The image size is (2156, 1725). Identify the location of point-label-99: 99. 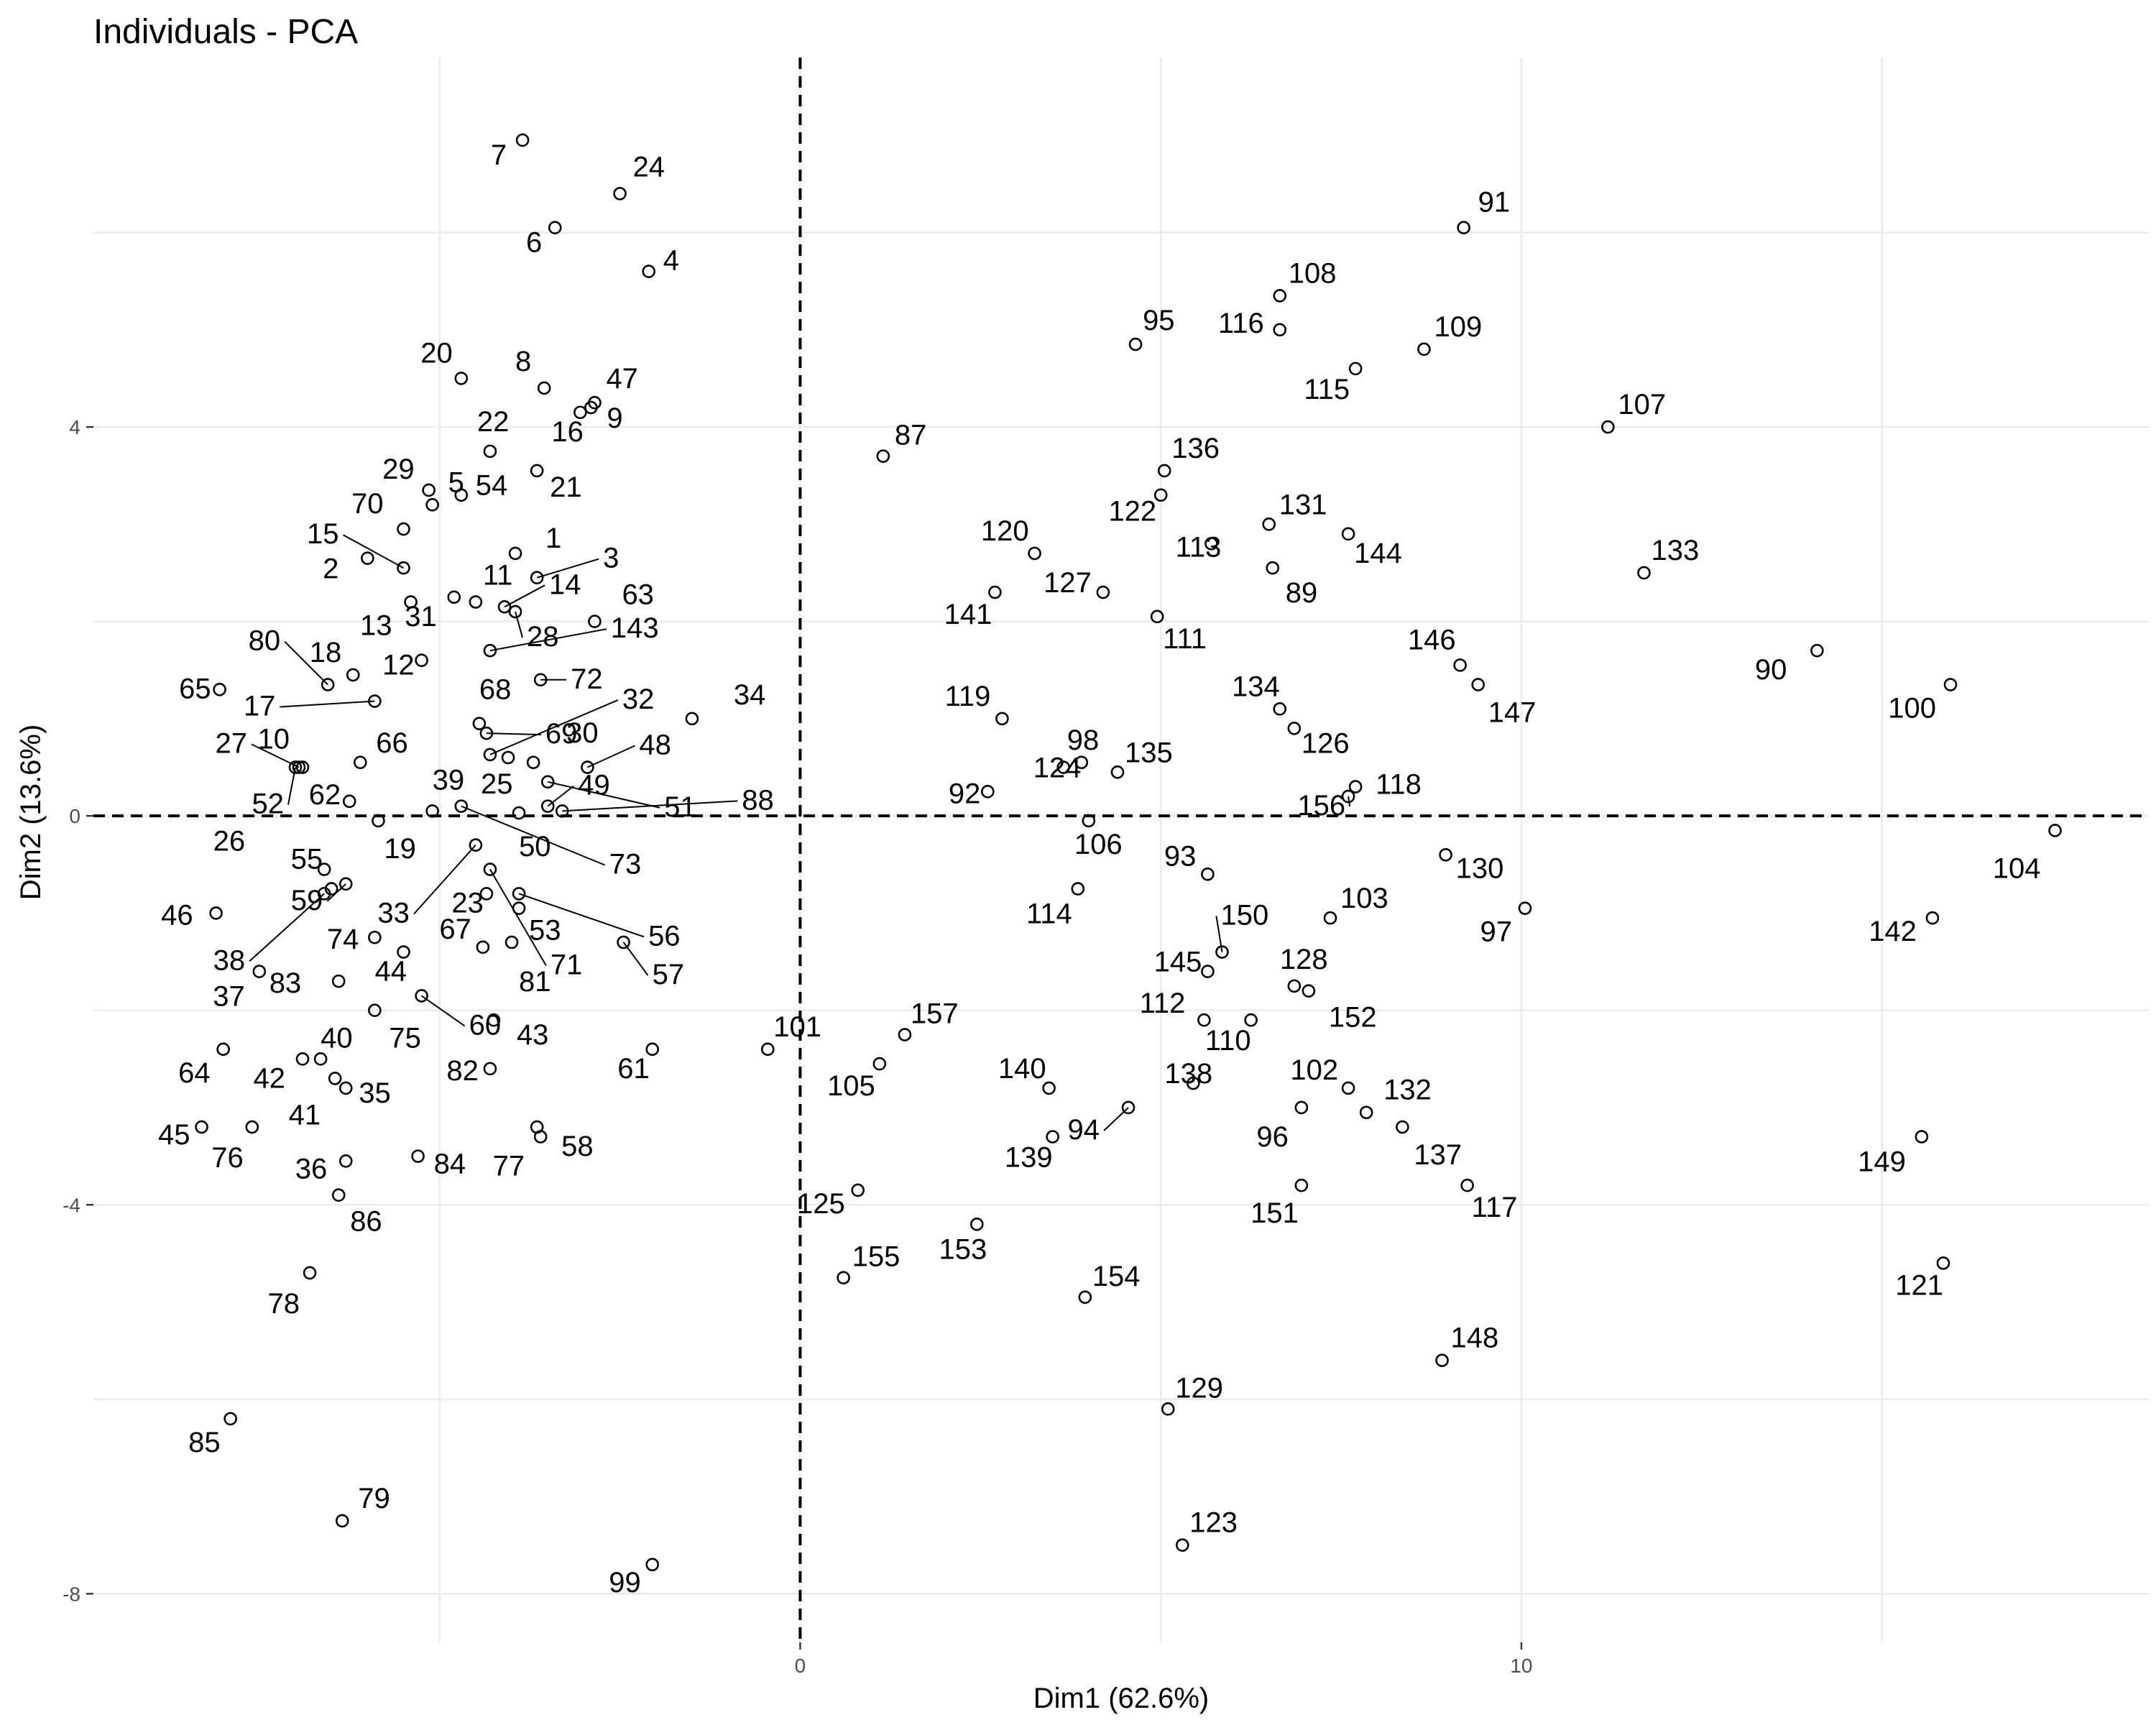
(625, 1582).